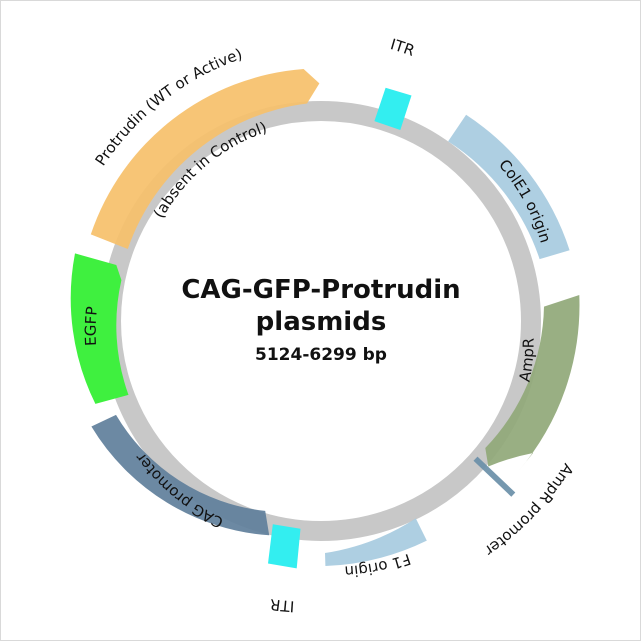 The width and height of the screenshot is (641, 641). Describe the element at coordinates (205, 159) in the screenshot. I see `protrudin-feature` at that location.